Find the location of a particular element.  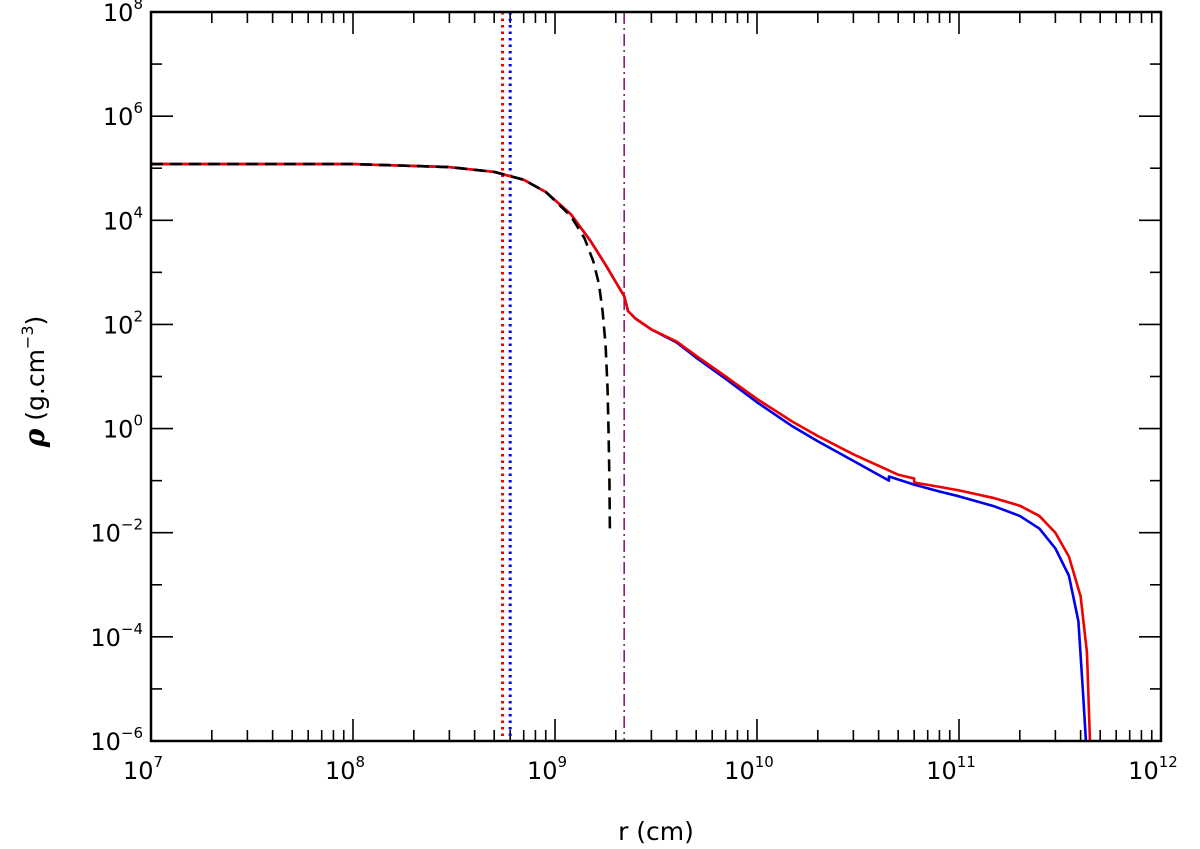

y-tick-label: 10⁰ is located at coordinates (123, 428).